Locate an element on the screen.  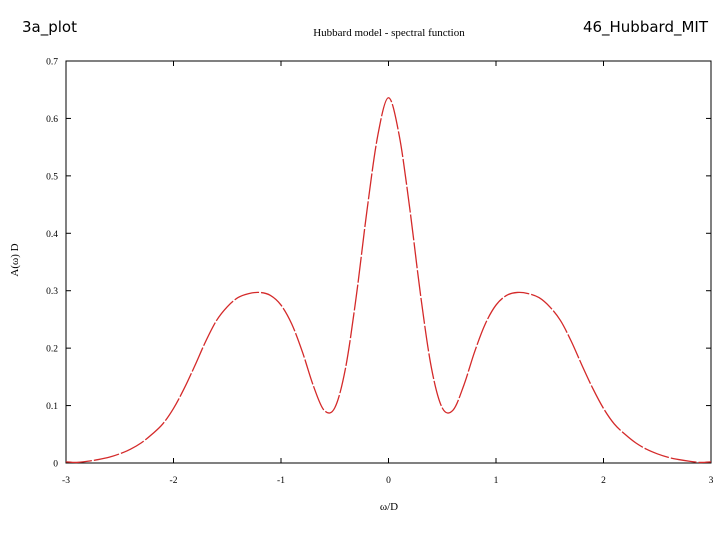
y-tick-label: 0.7 is located at coordinates (52, 63).